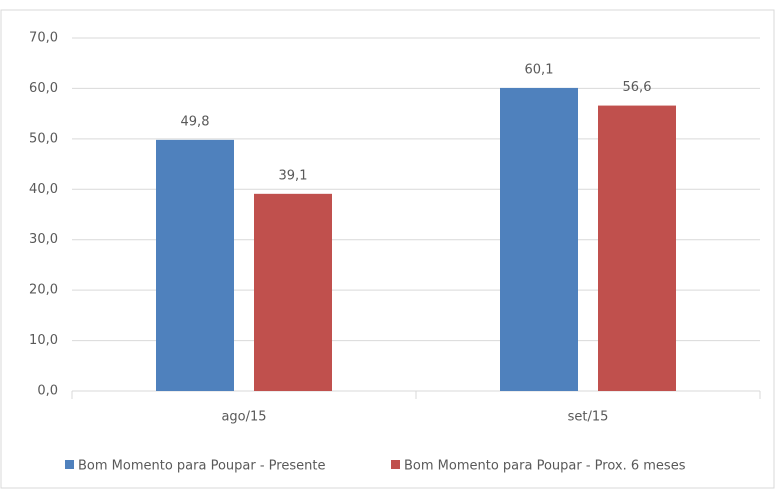  What do you see at coordinates (43, 189) in the screenshot?
I see `y-tick-label: 40,0` at bounding box center [43, 189].